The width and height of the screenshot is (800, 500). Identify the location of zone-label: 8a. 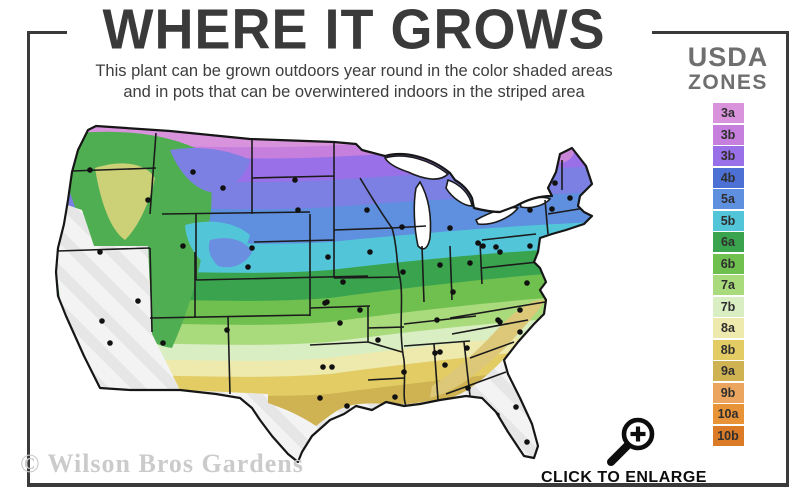
(728, 328).